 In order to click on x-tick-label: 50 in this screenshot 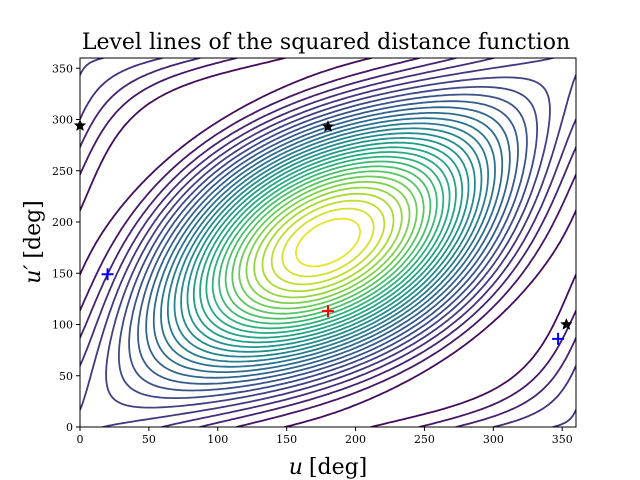, I will do `click(149, 439)`.